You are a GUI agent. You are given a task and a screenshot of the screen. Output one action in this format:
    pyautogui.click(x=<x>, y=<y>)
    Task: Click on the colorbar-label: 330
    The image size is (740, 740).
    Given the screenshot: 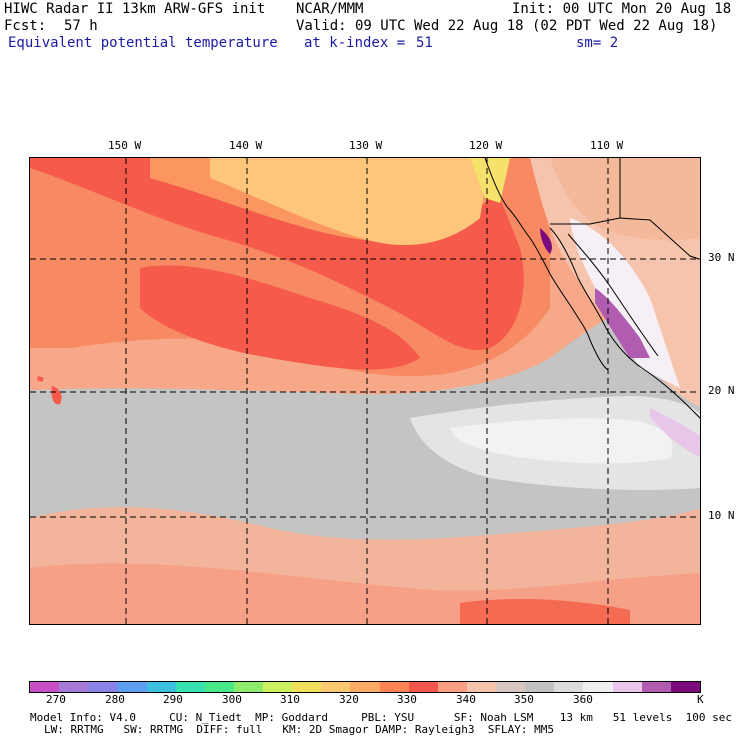 What is the action you would take?
    pyautogui.click(x=407, y=699)
    